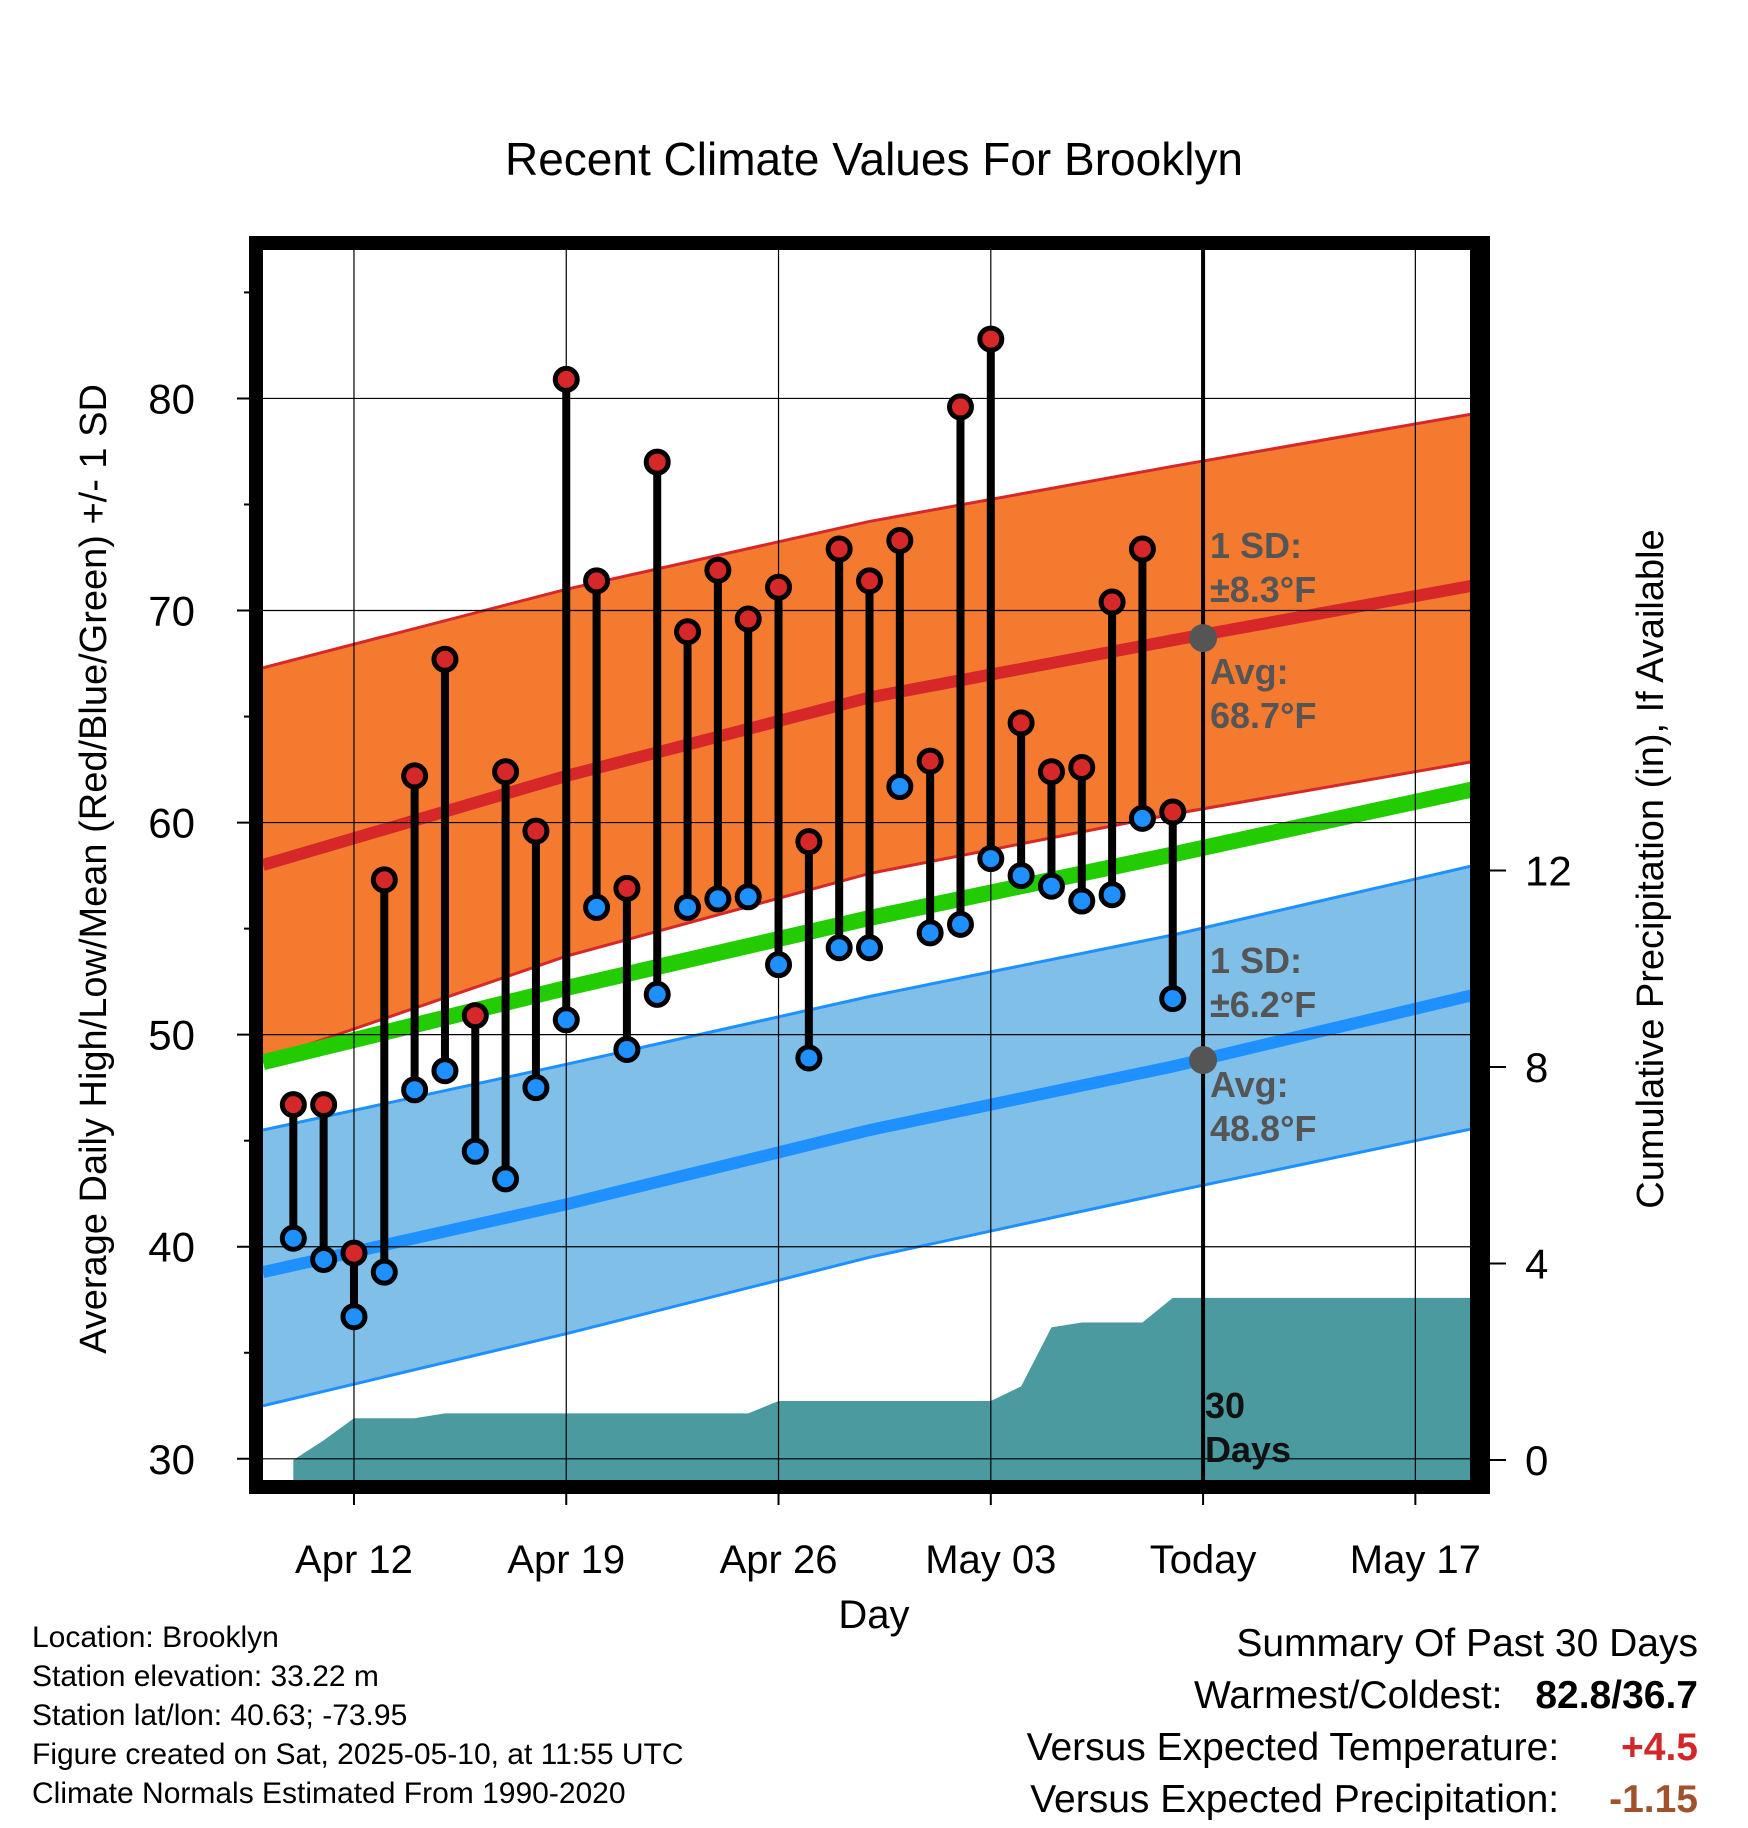 The width and height of the screenshot is (1748, 1828). I want to click on y-tick-label: 60, so click(171, 823).